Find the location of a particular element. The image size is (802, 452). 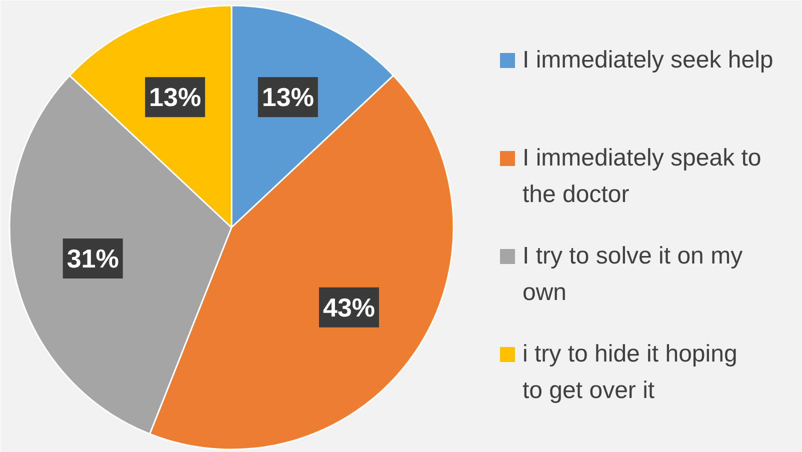

legend-label: I immediately seek help is located at coordinates (648, 60).